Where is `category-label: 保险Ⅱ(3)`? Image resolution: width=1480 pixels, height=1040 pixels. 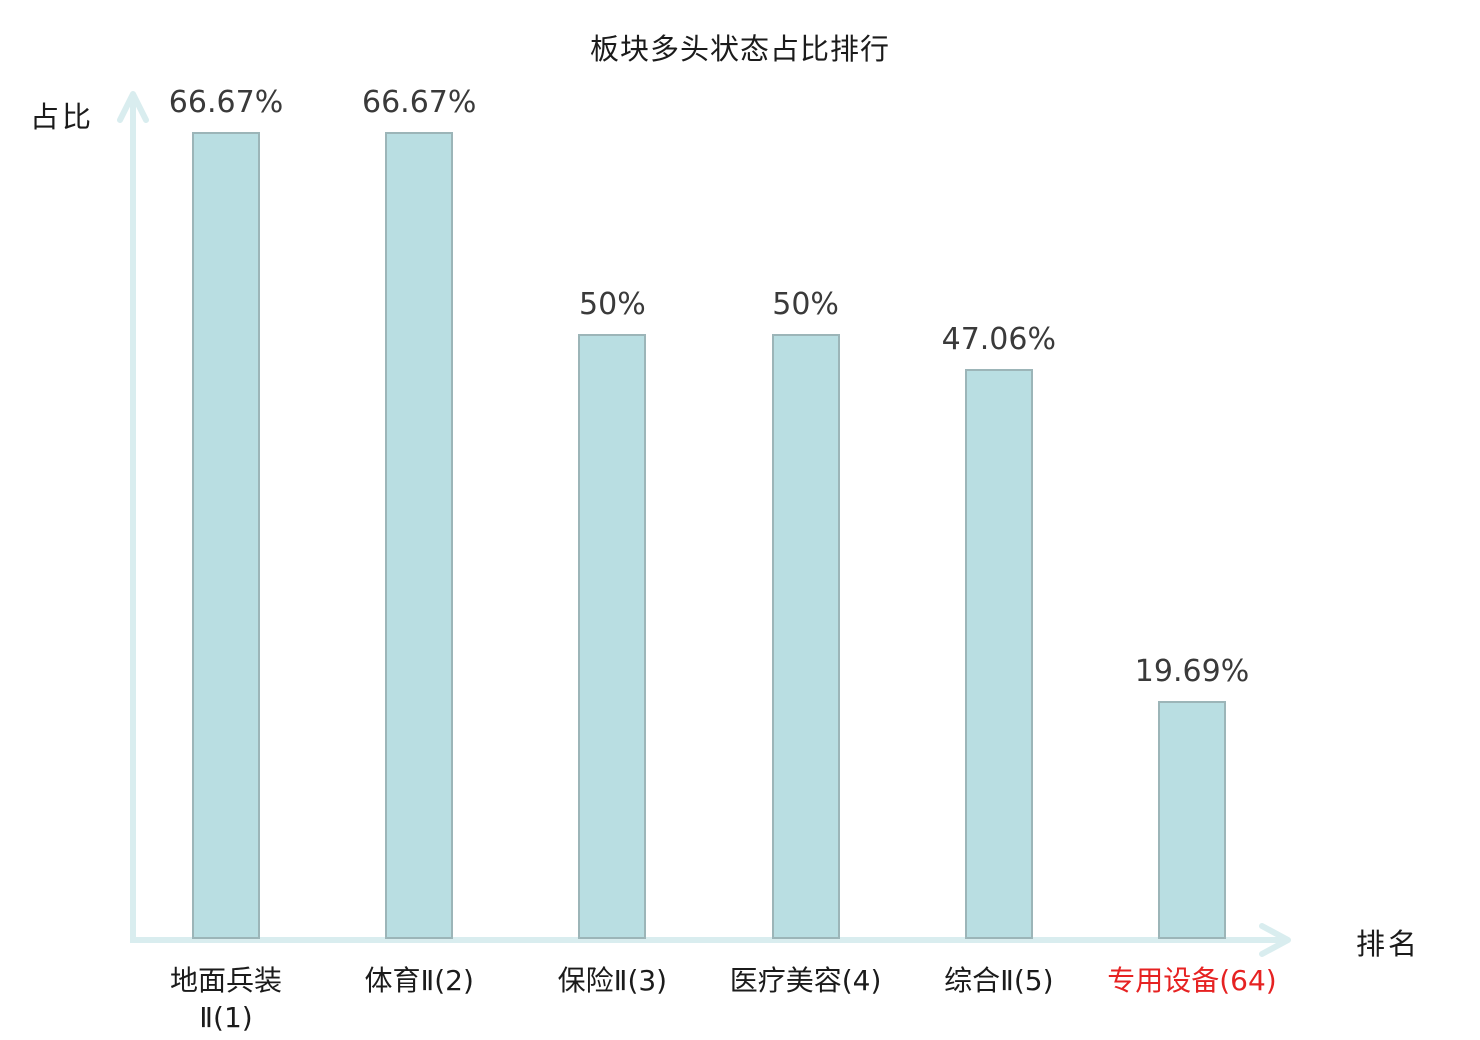 category-label: 保险Ⅱ(3) is located at coordinates (612, 980).